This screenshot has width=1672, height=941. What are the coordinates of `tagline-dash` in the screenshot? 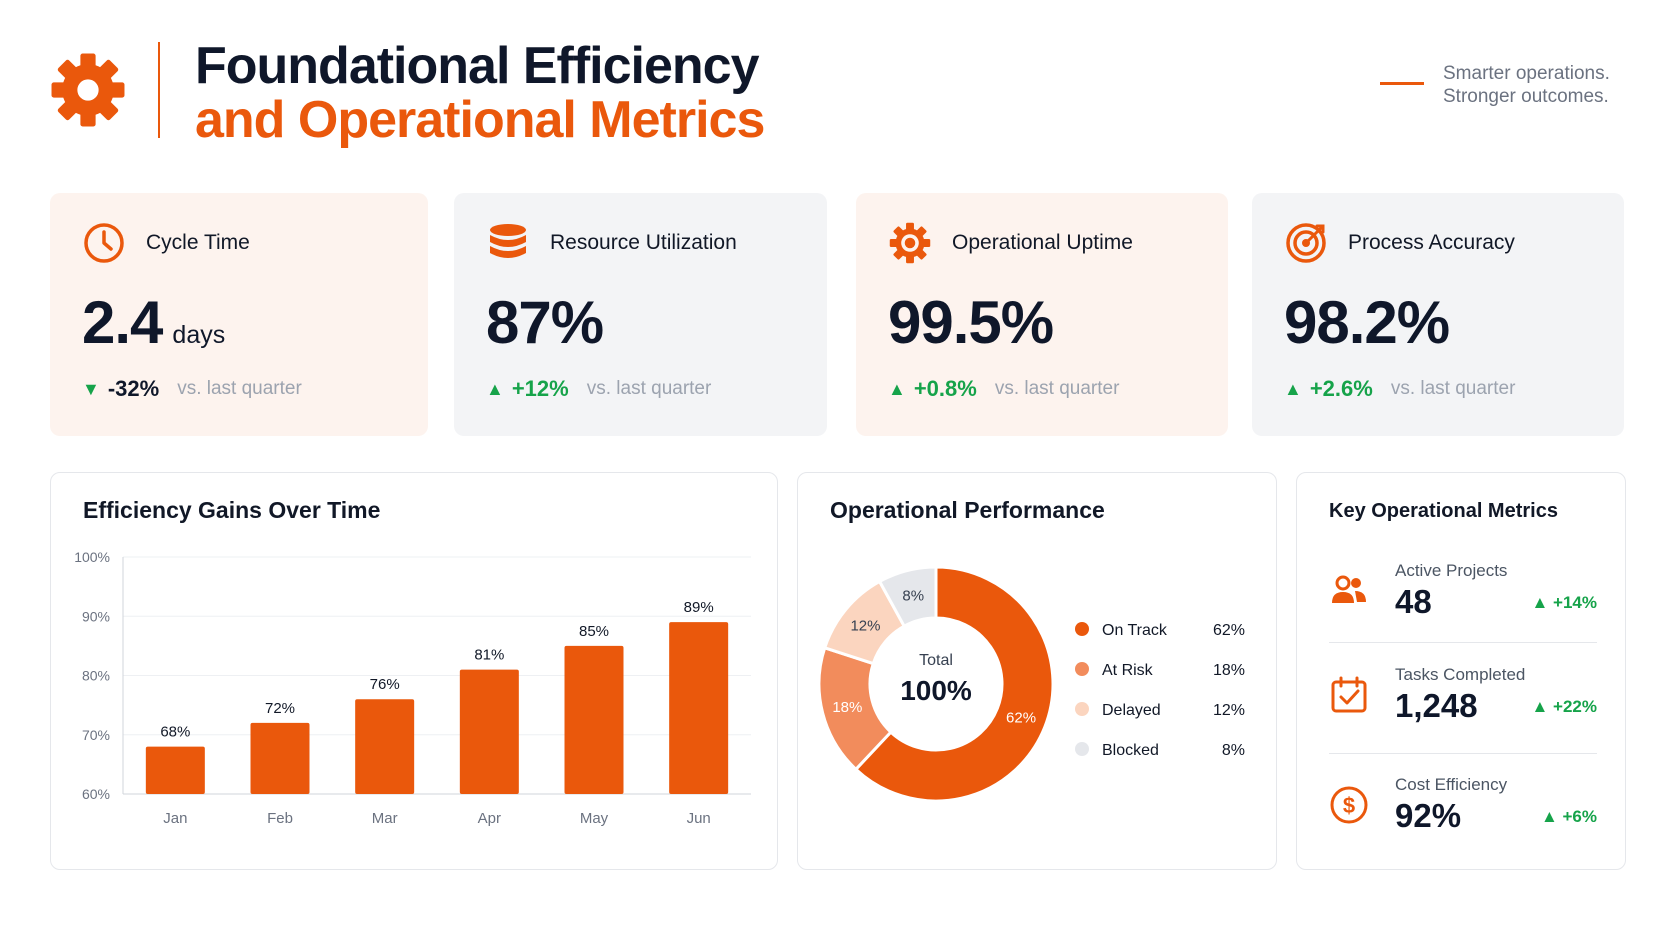 It's located at (1402, 83).